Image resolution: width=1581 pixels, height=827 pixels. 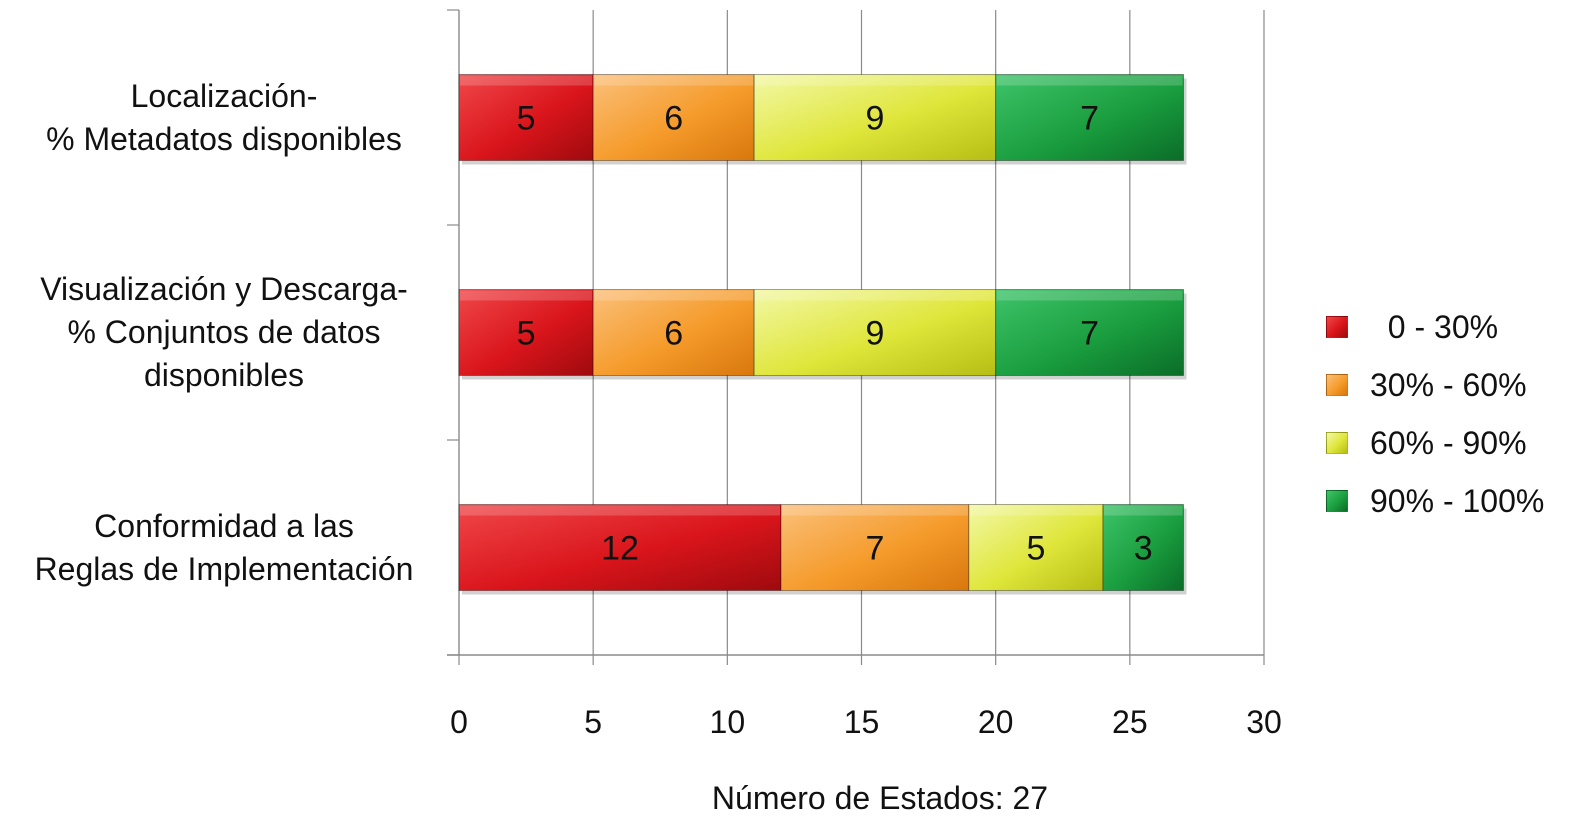 What do you see at coordinates (224, 138) in the screenshot?
I see `category-label-line: % Metadatos disponibles` at bounding box center [224, 138].